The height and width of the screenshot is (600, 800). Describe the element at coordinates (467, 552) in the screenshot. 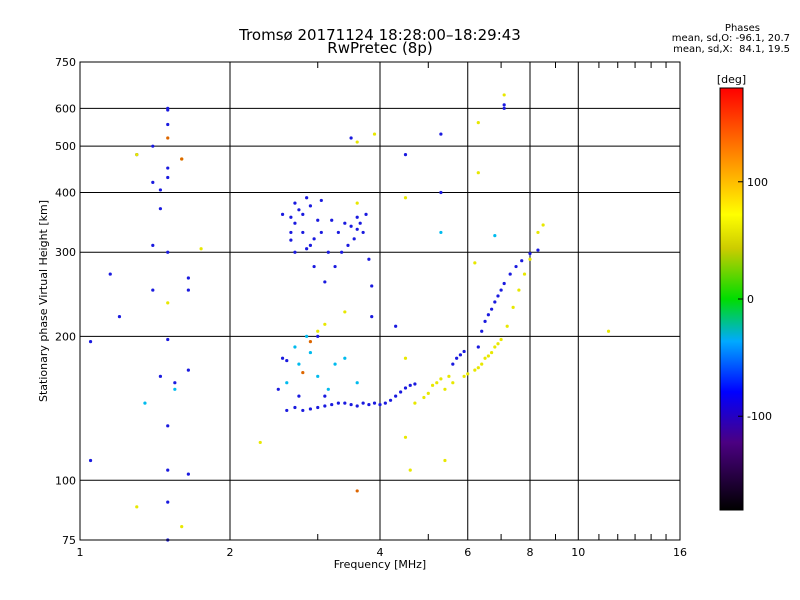

I see `x-tick-label: 6` at that location.